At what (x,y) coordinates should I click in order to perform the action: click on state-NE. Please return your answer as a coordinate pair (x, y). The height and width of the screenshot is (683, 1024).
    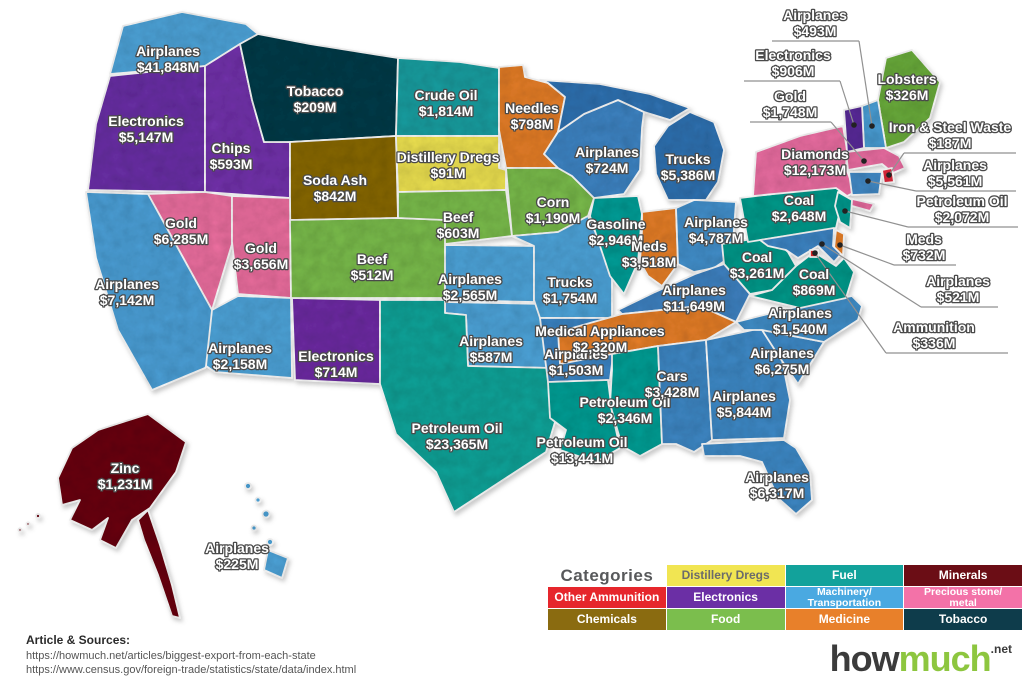
    Looking at the image, I should click on (455, 217).